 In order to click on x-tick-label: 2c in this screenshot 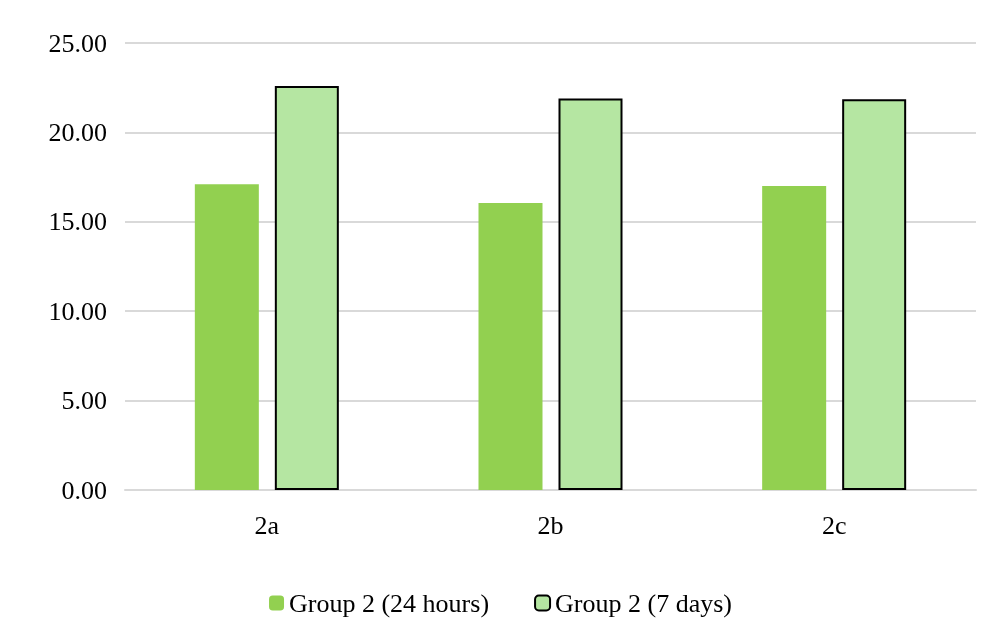, I will do `click(834, 525)`.